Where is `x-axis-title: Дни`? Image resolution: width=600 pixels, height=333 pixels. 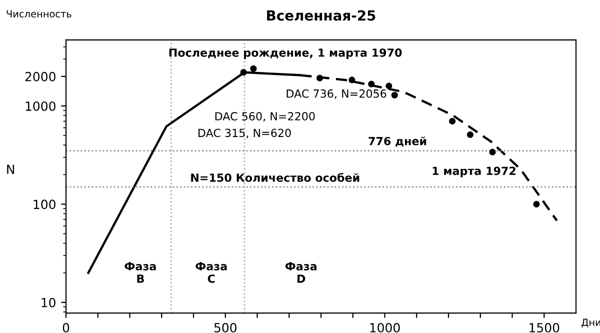
x-axis-title: Дни is located at coordinates (591, 323).